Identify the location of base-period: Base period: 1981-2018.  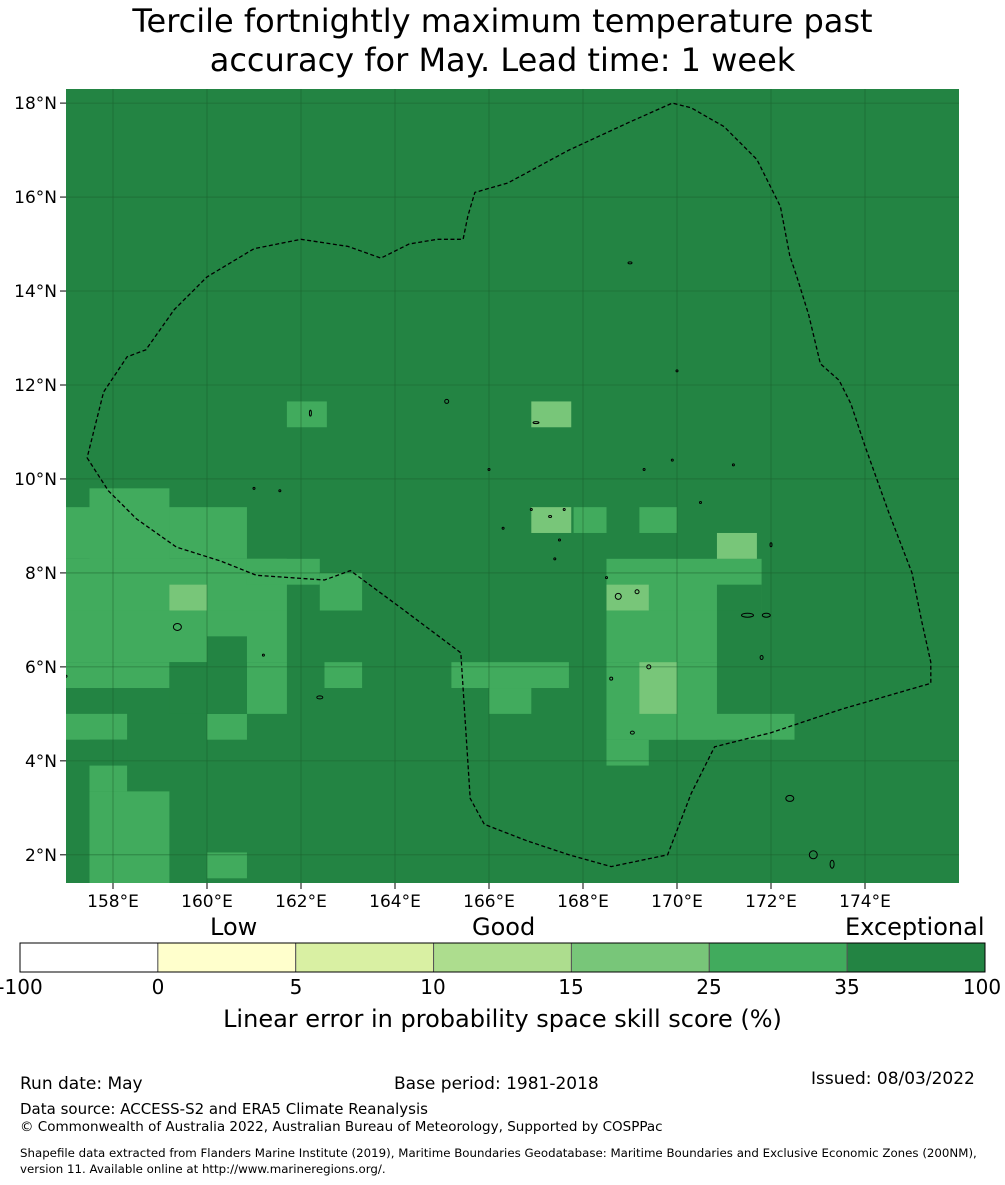
(496, 1084).